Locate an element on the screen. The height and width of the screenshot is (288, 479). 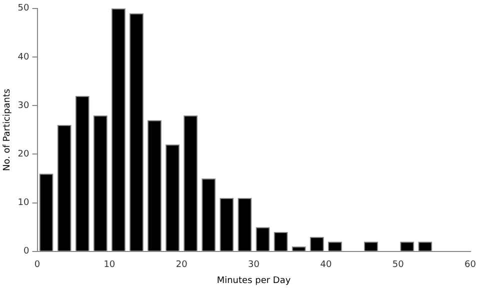
y-axis-title: No. of Participants is located at coordinates (7, 130).